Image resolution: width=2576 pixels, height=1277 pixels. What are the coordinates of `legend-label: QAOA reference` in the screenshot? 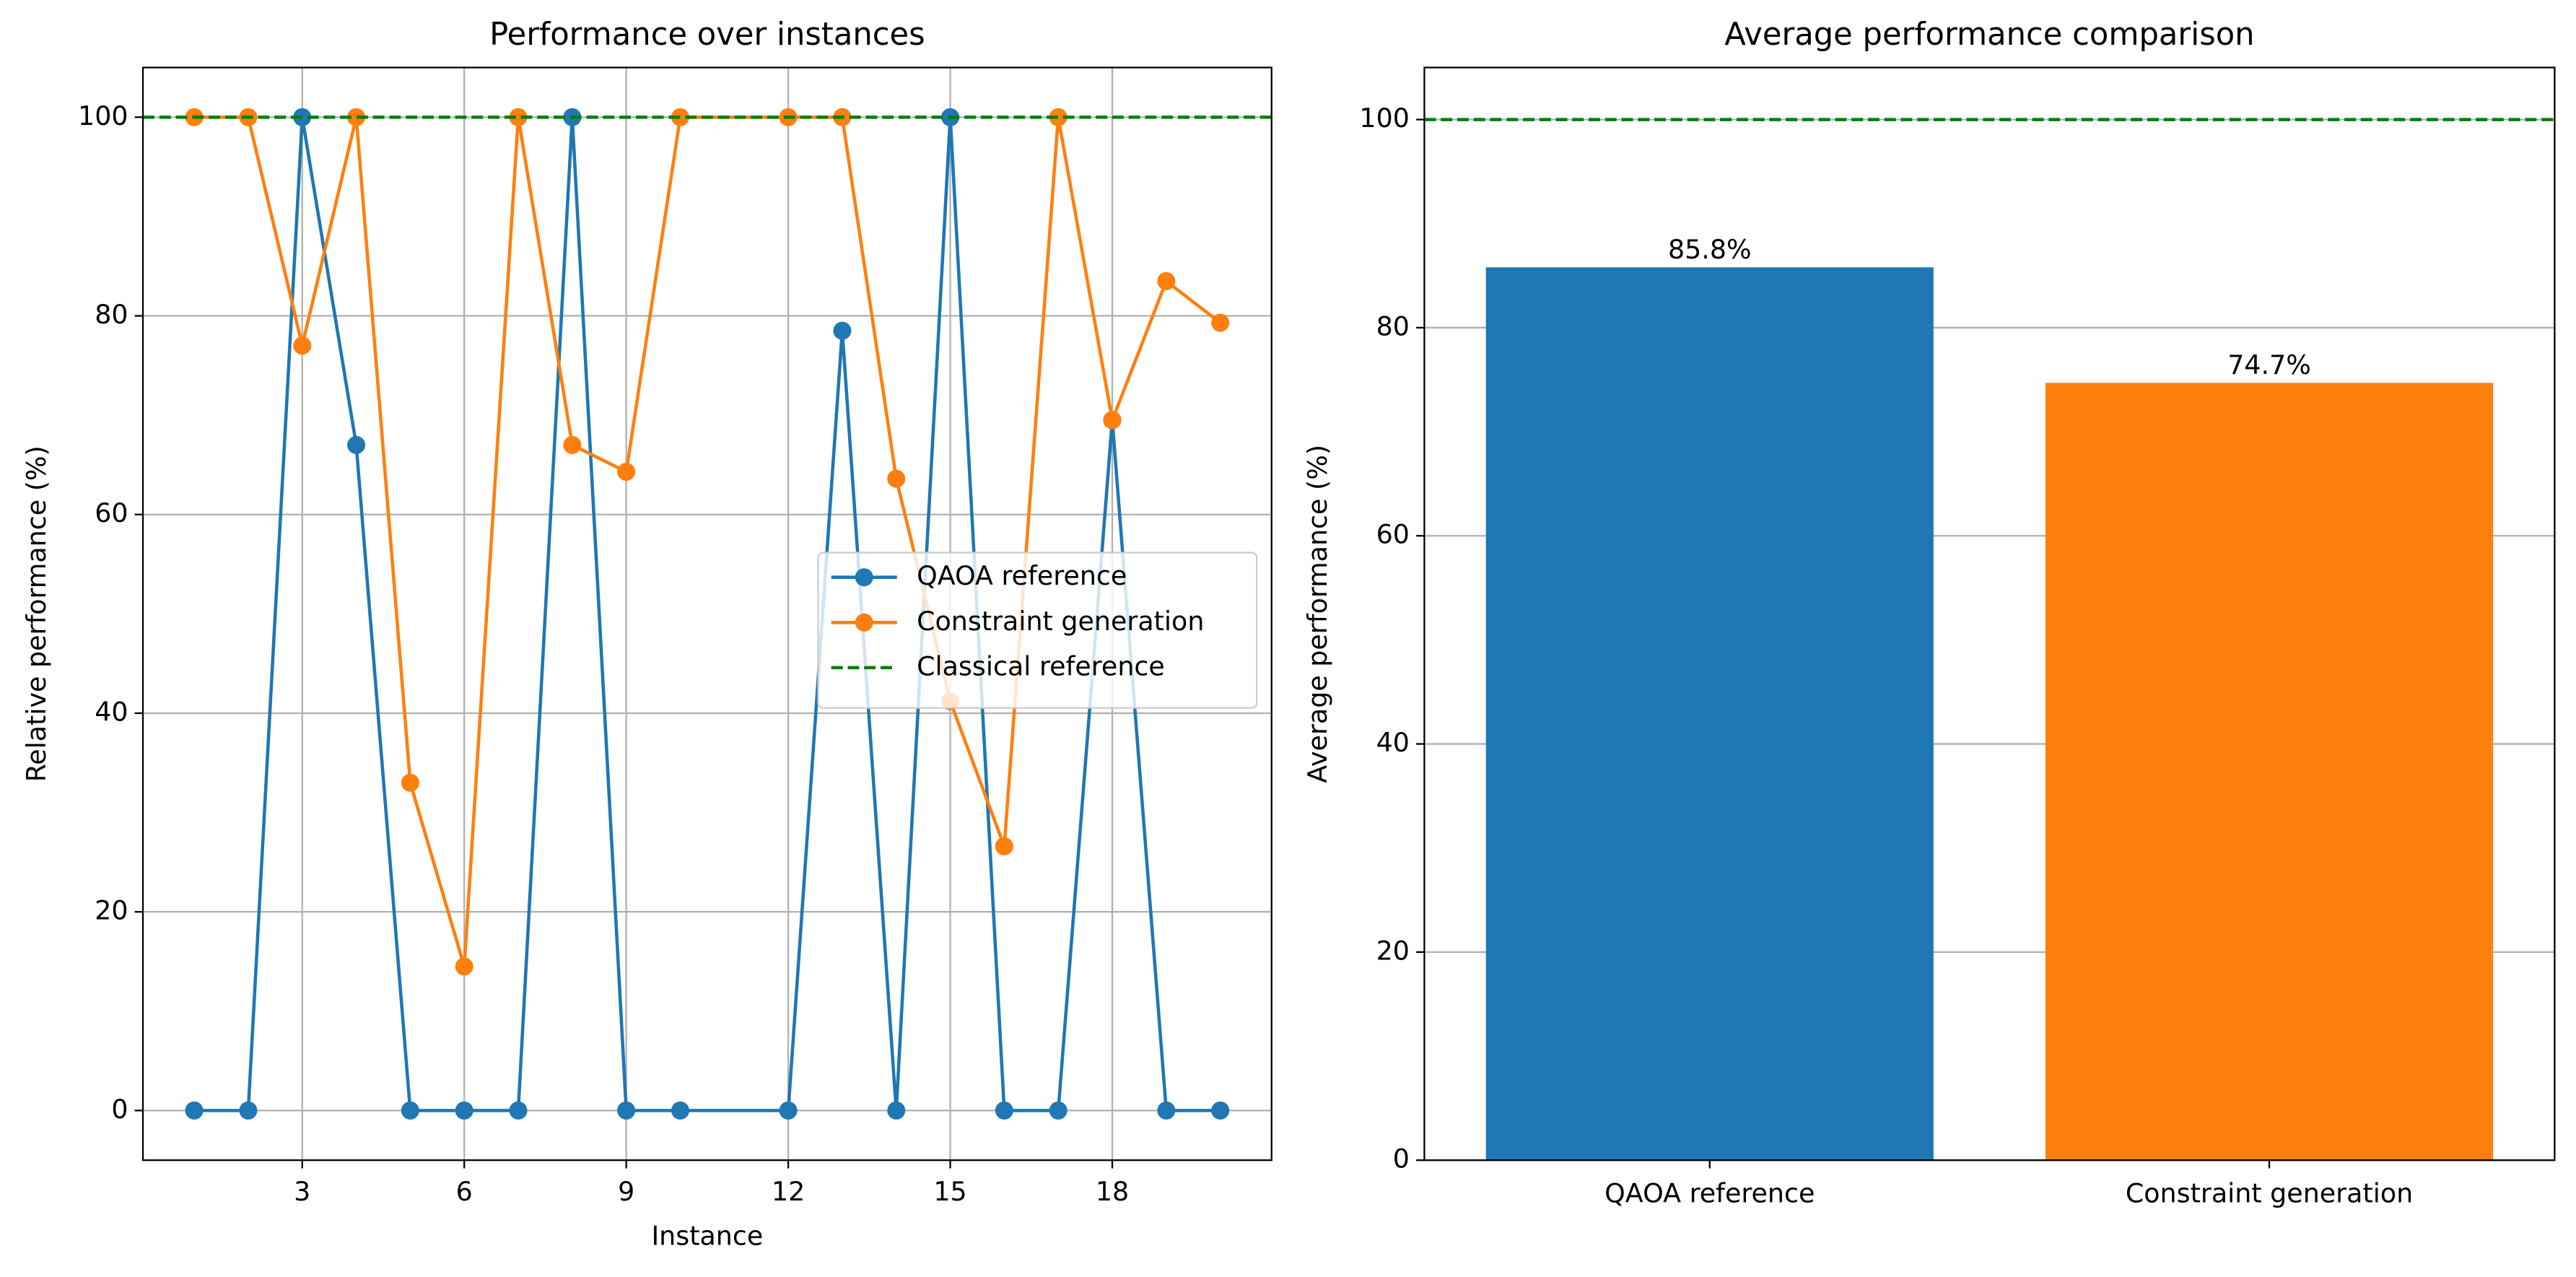 It's located at (1022, 575).